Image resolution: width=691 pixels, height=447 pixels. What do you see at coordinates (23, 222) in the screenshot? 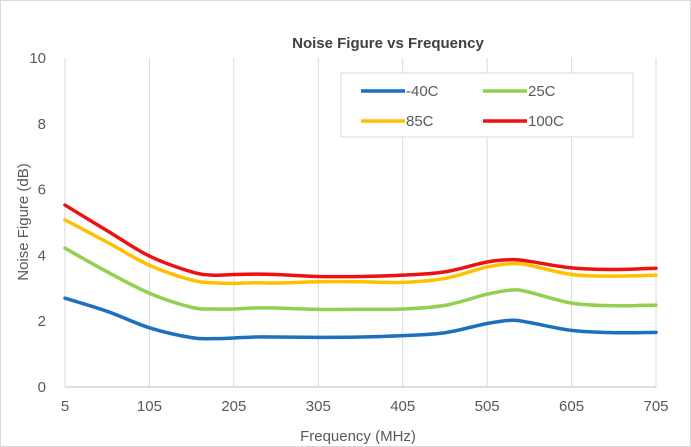
I see `y-axis-title: Noise Figure (dB)` at bounding box center [23, 222].